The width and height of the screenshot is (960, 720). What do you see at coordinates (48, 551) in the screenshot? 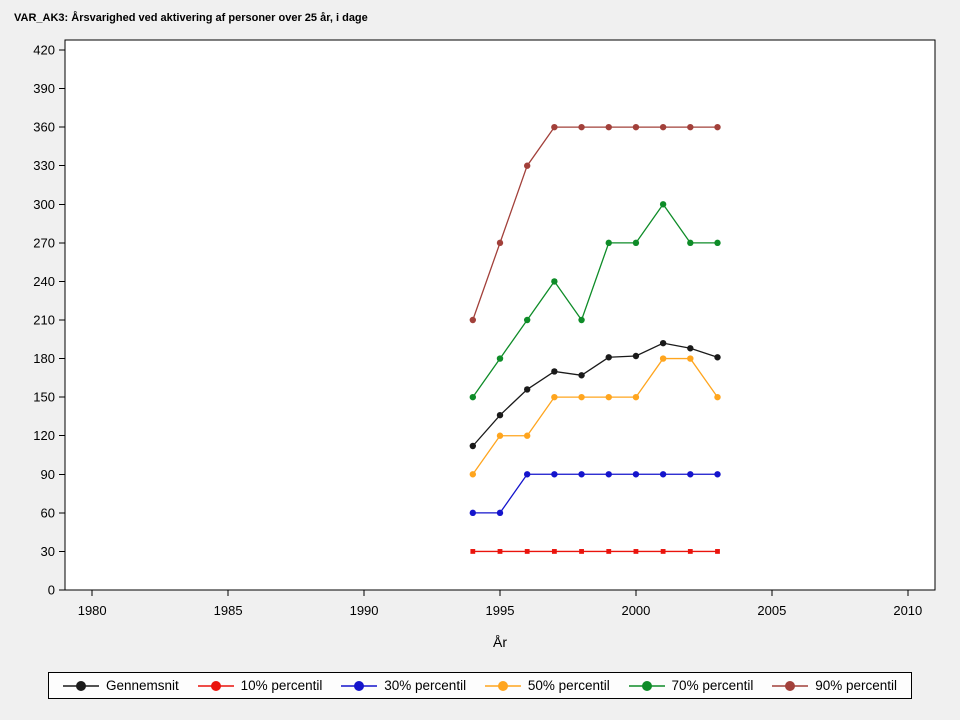
I see `svg-text: 30` at bounding box center [48, 551].